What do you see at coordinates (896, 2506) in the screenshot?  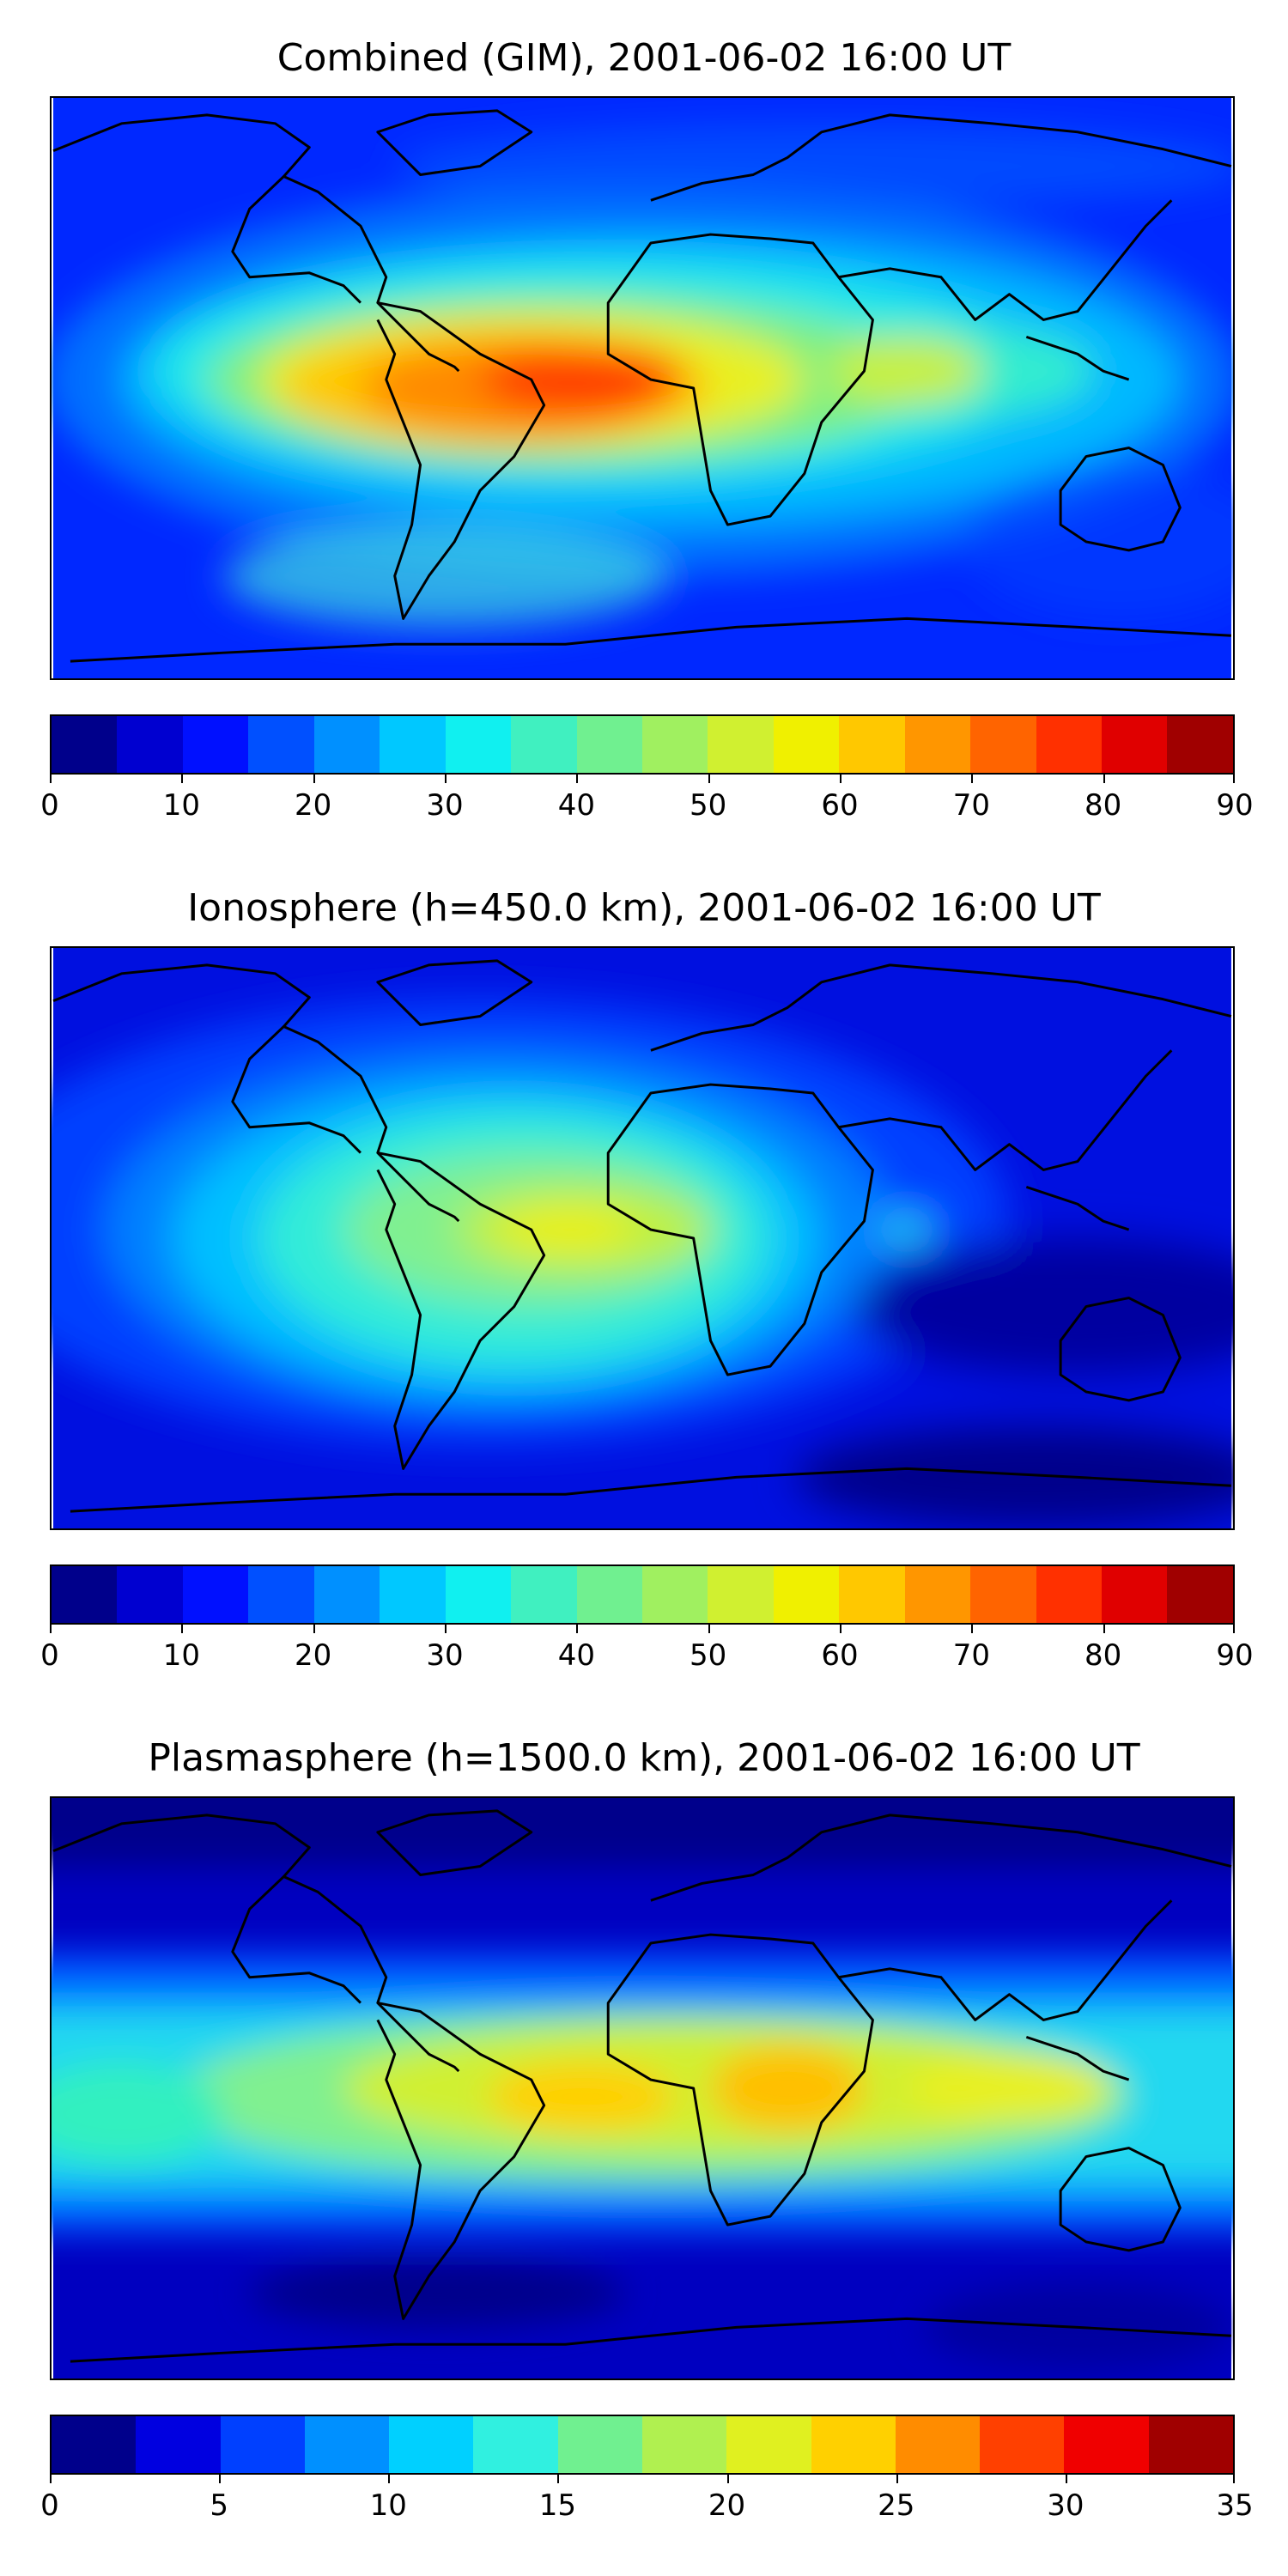 I see `colorbar-tick-label: 25` at bounding box center [896, 2506].